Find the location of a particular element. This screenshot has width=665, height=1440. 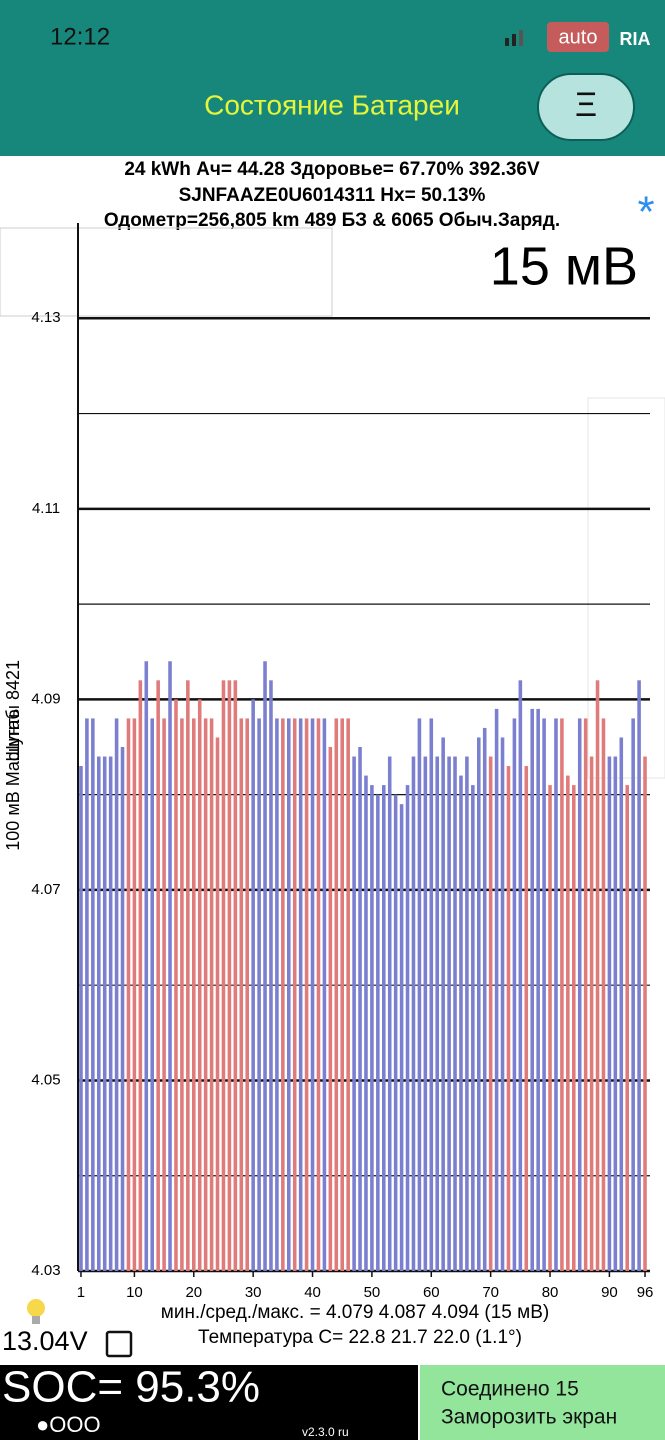

freeze: Заморозить экран is located at coordinates (529, 1417).